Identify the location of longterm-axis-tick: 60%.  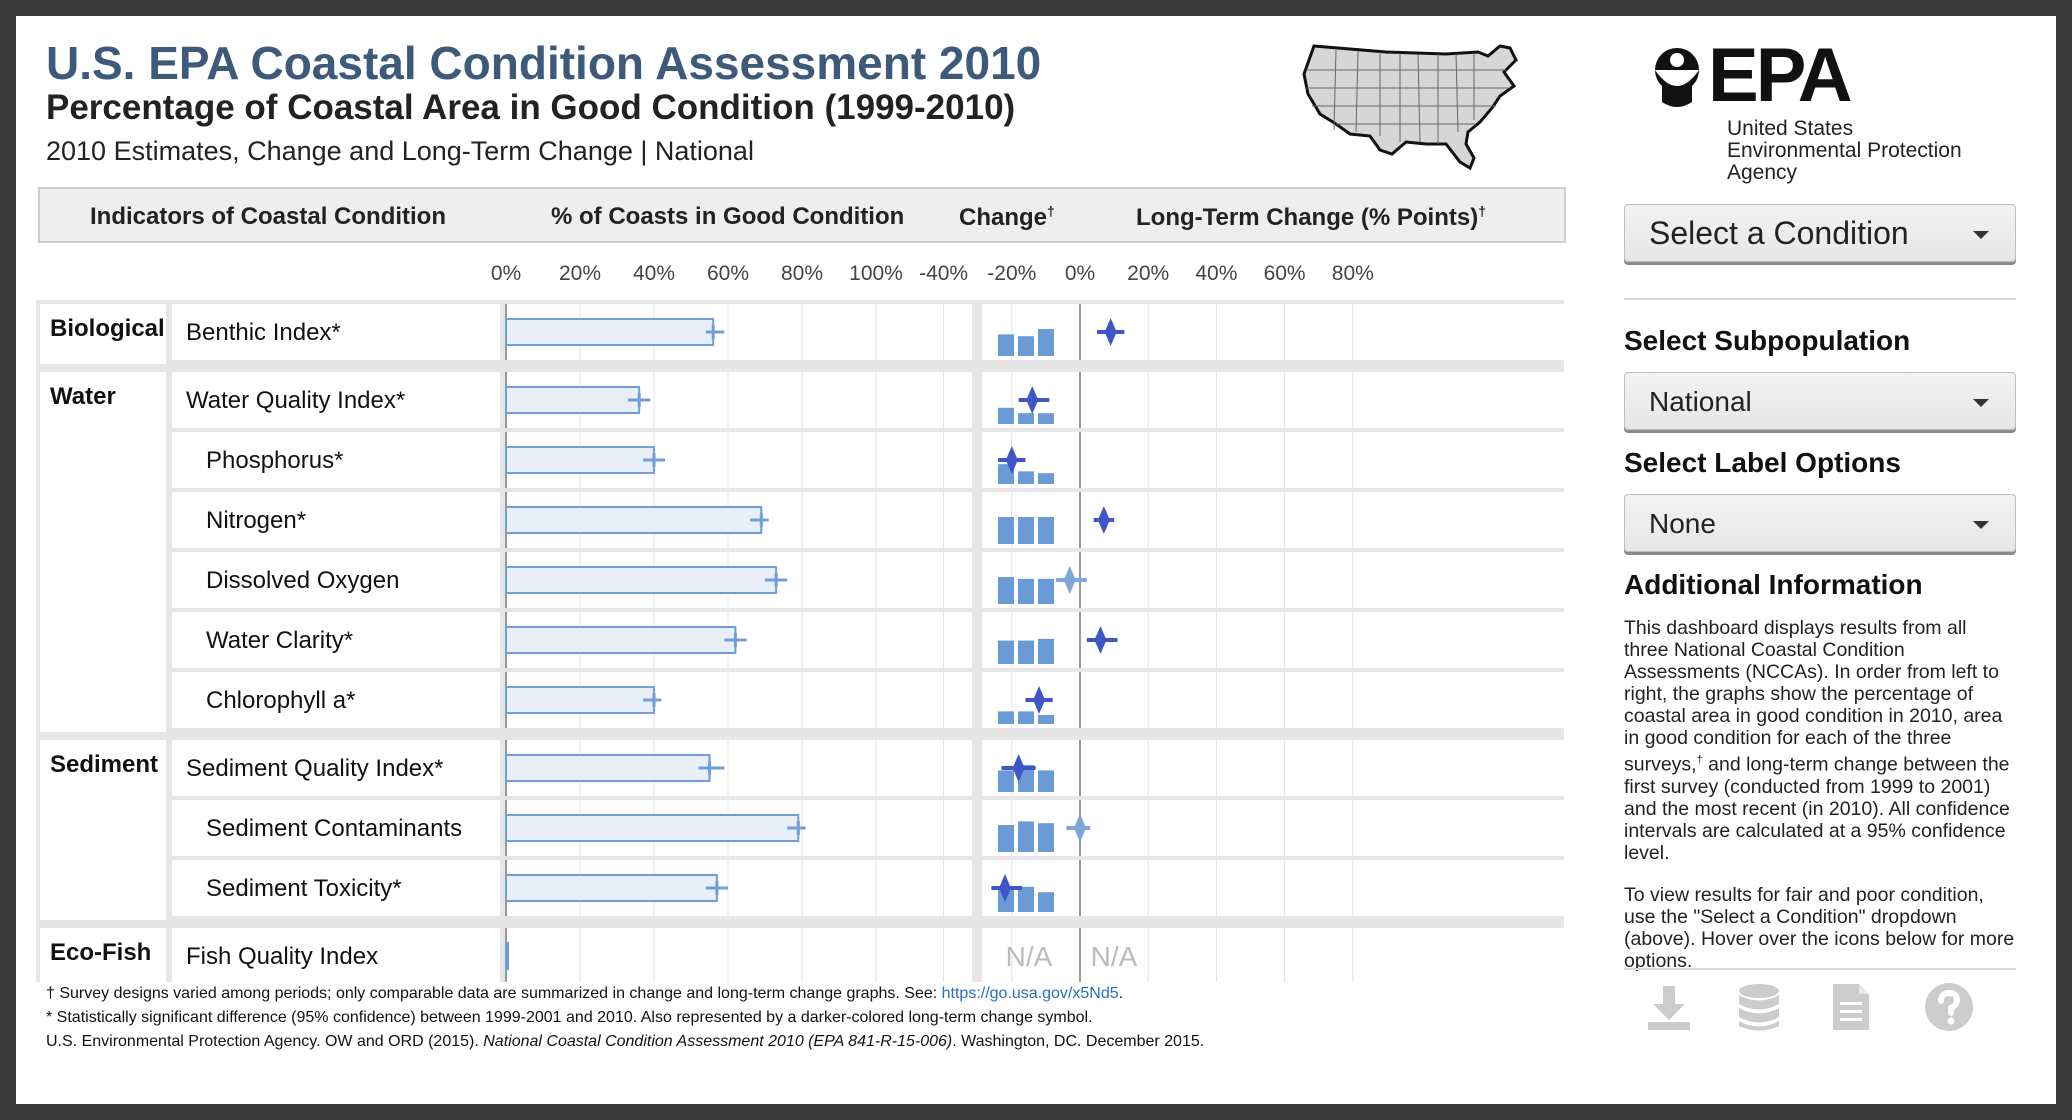
(1285, 273).